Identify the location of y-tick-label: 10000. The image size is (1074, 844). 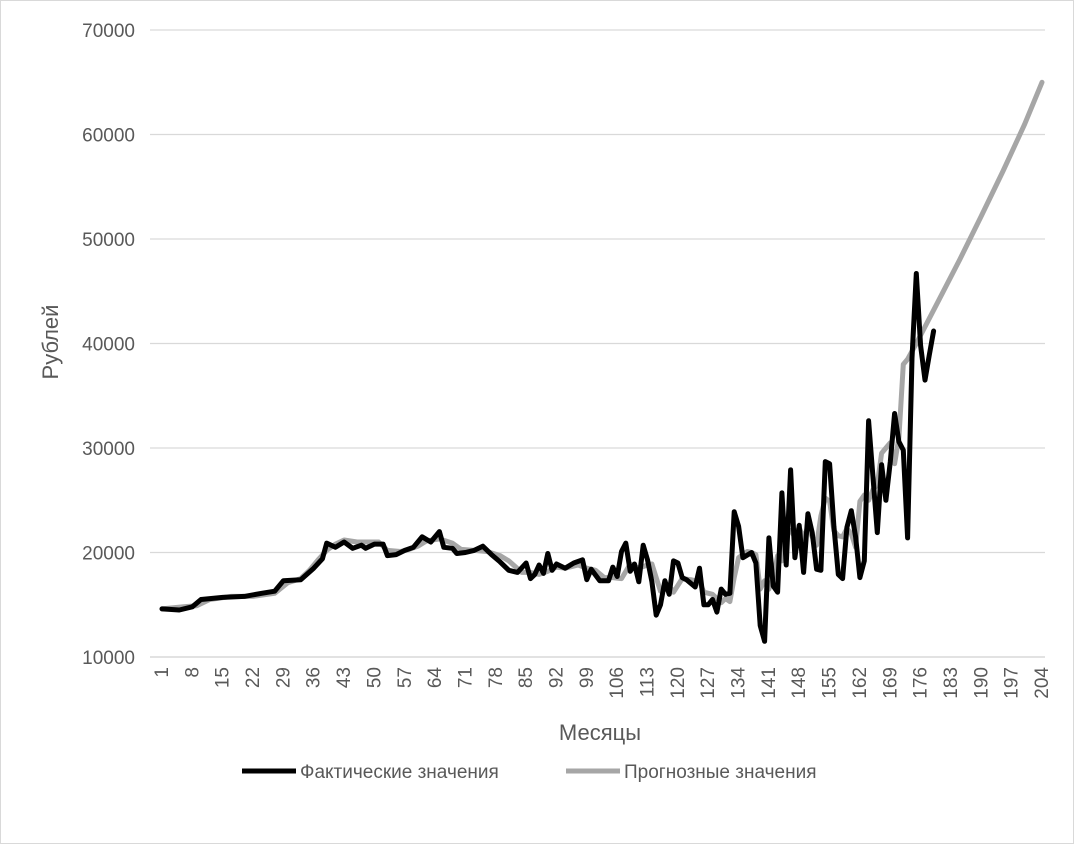
(108, 658).